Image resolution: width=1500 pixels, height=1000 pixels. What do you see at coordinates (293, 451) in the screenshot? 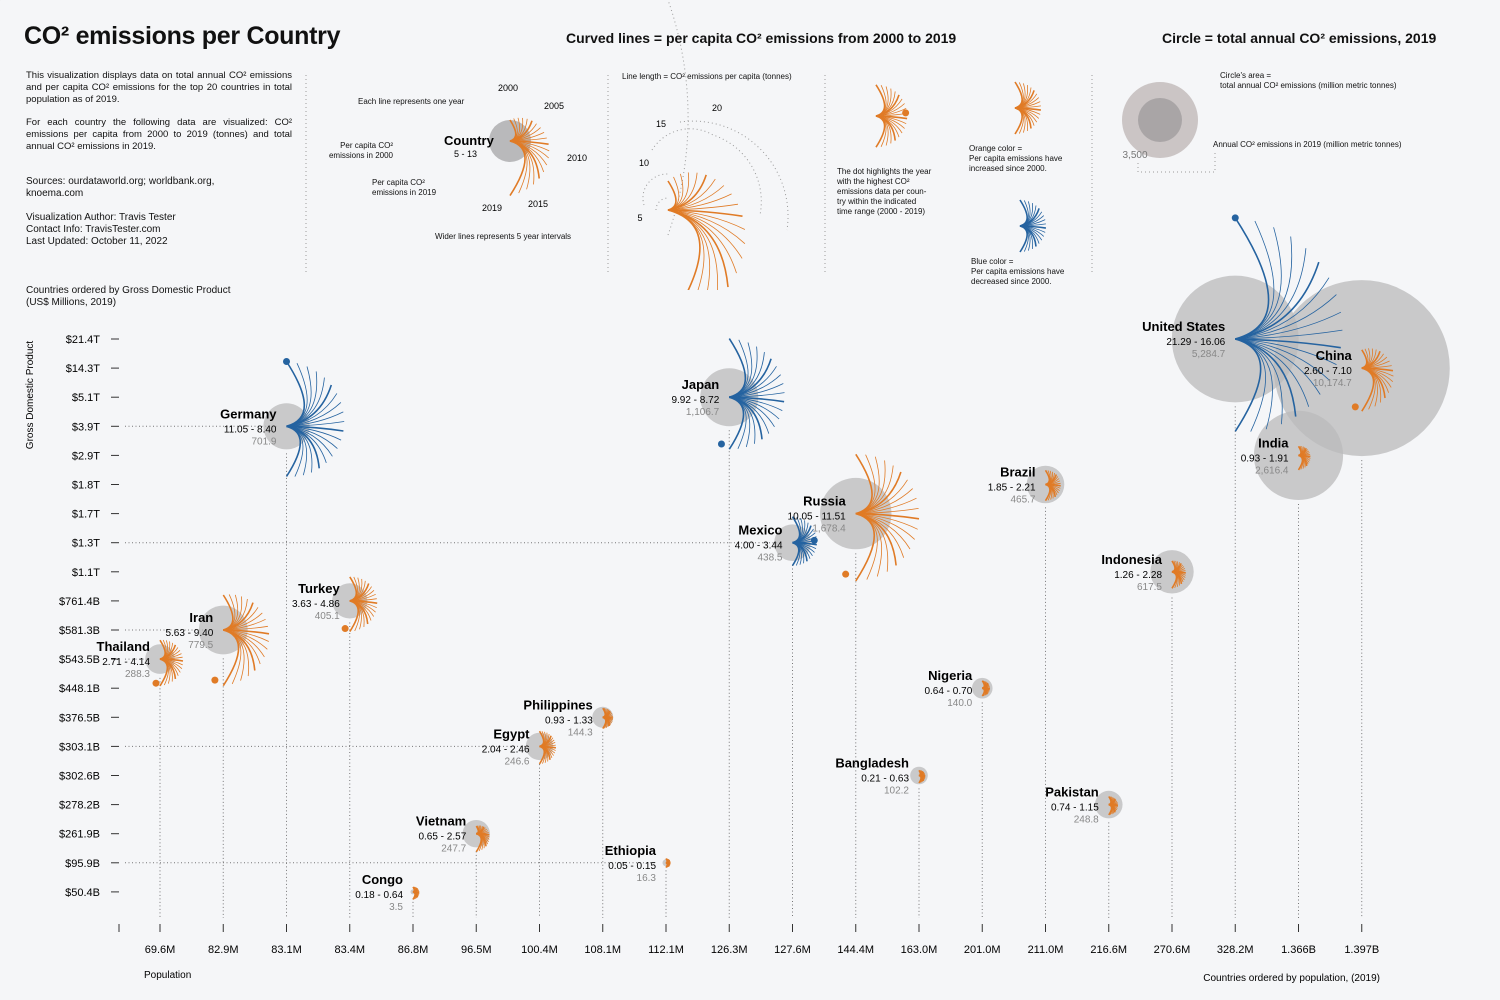
I see `germany-year-line` at bounding box center [293, 451].